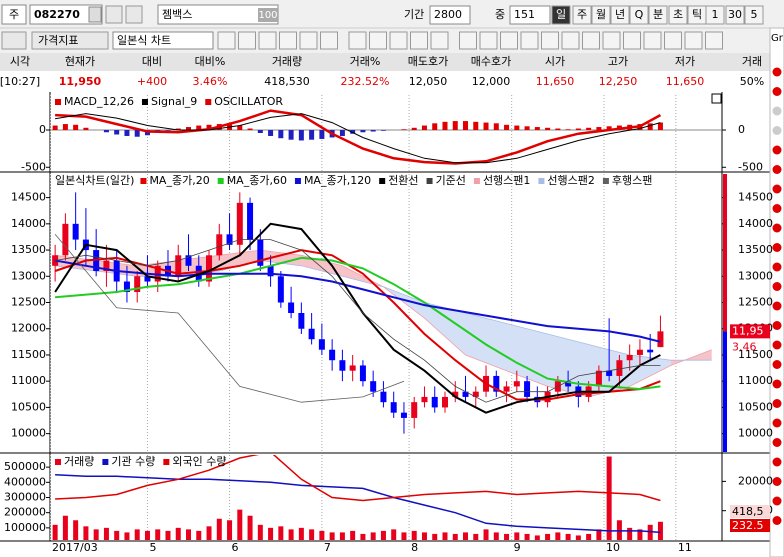 Image resolution: width=784 pixels, height=557 pixels. What do you see at coordinates (748, 511) in the screenshot?
I see `volume-marker-label: 418,5` at bounding box center [748, 511].